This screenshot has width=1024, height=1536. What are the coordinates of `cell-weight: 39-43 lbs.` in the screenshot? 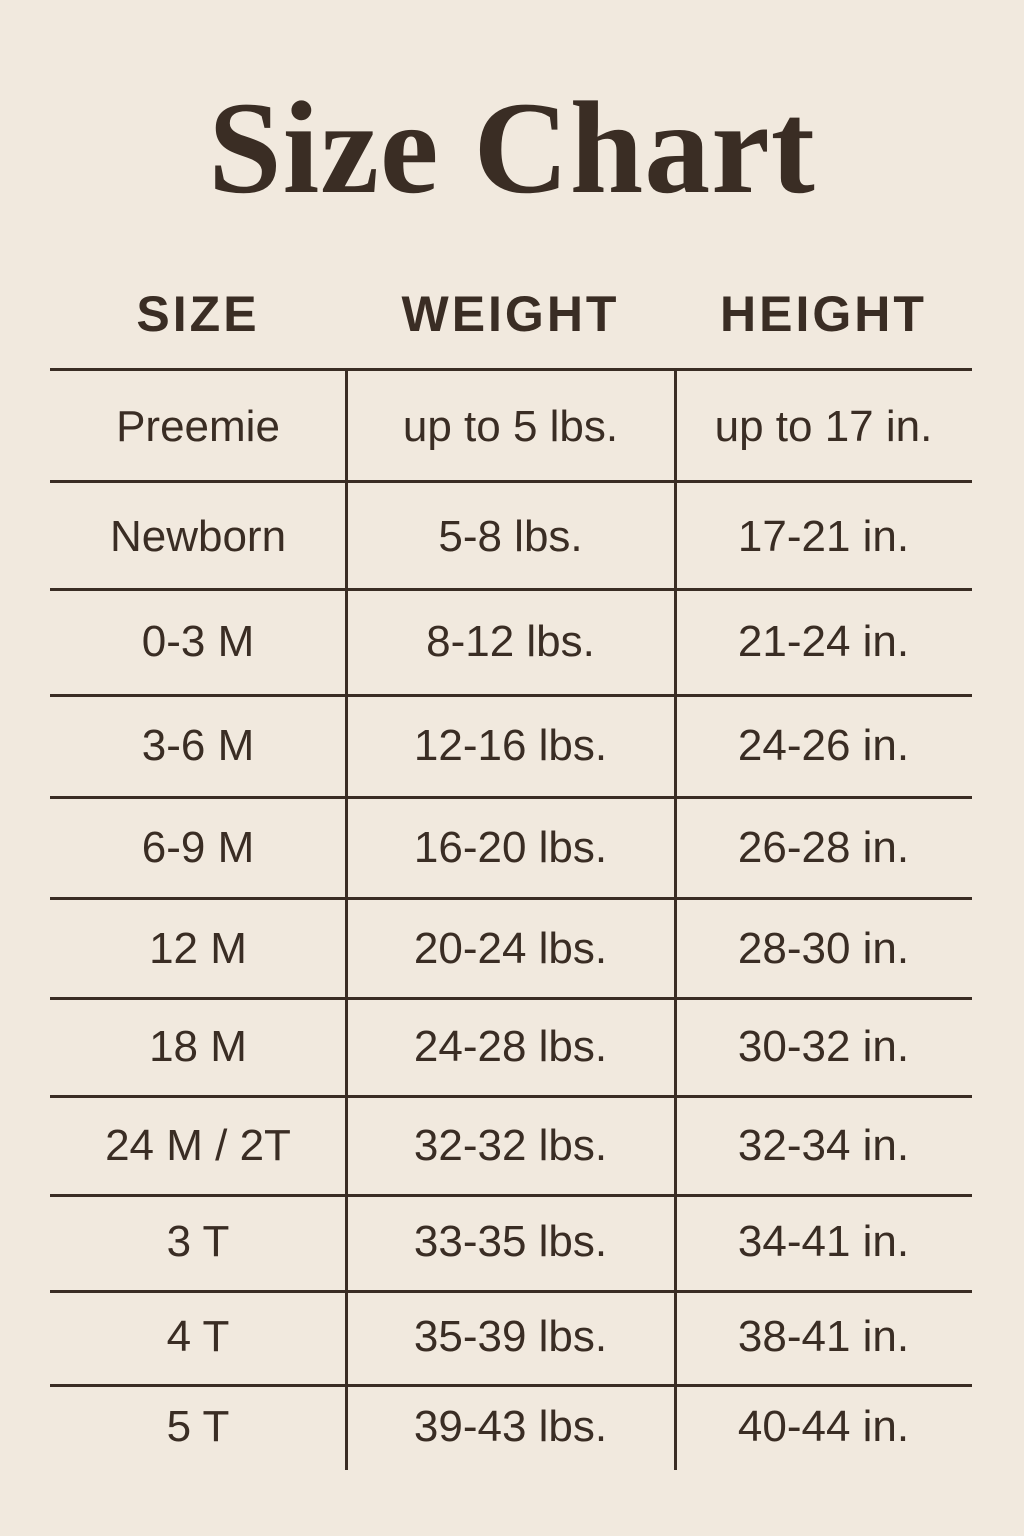 It's located at (510, 1426).